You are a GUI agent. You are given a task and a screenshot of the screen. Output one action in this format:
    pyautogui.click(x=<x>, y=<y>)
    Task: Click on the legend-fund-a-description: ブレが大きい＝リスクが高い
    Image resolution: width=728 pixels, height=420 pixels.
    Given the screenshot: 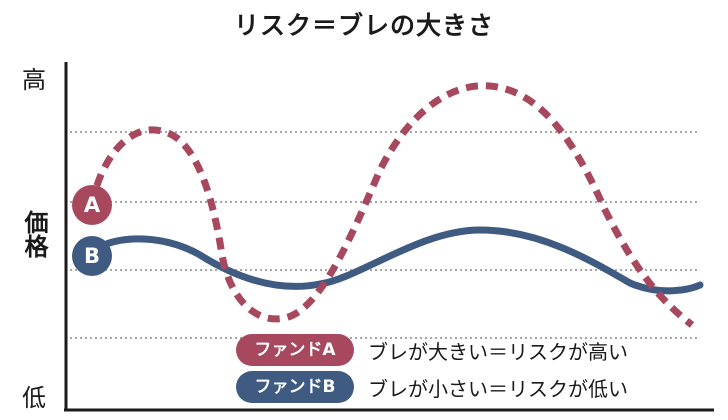 What is the action you would take?
    pyautogui.click(x=498, y=352)
    